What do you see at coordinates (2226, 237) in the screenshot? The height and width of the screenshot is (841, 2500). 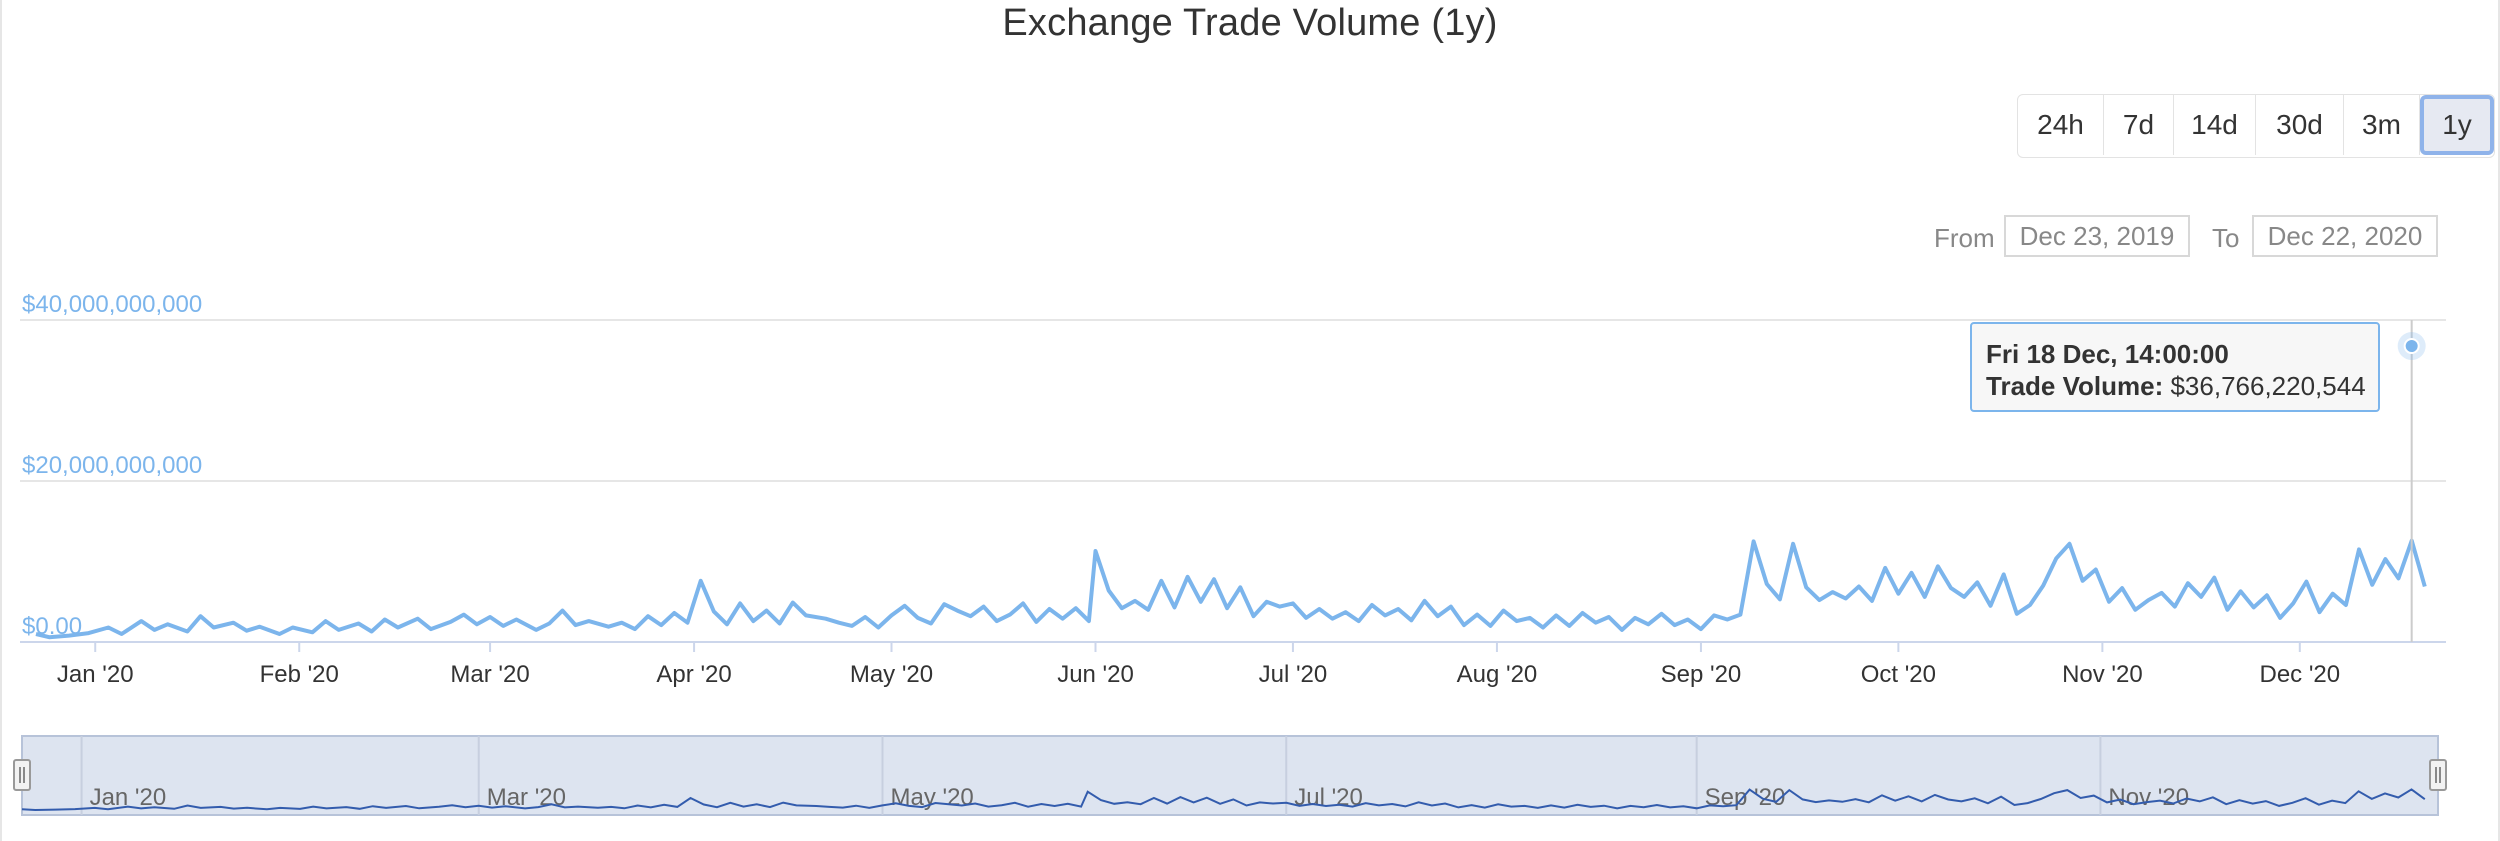 I see `to-label: To` at bounding box center [2226, 237].